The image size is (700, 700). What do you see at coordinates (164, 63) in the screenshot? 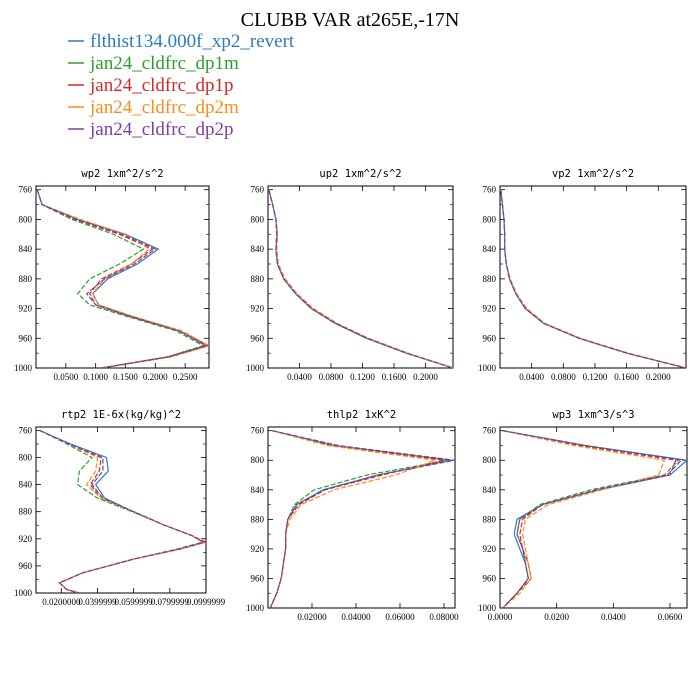
I see `legend-label: jan24_cldfrc_dp1m` at bounding box center [164, 63].